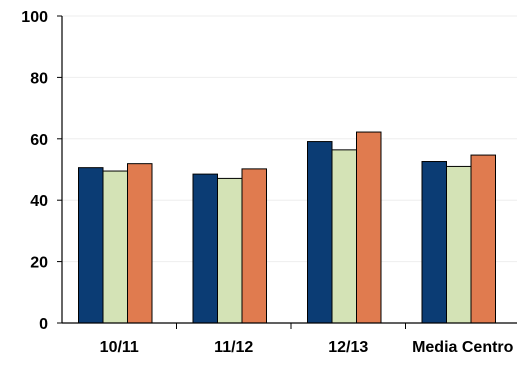 This screenshot has height=366, width=517. What do you see at coordinates (463, 347) in the screenshot?
I see `x-tick-label: Media Centro` at bounding box center [463, 347].